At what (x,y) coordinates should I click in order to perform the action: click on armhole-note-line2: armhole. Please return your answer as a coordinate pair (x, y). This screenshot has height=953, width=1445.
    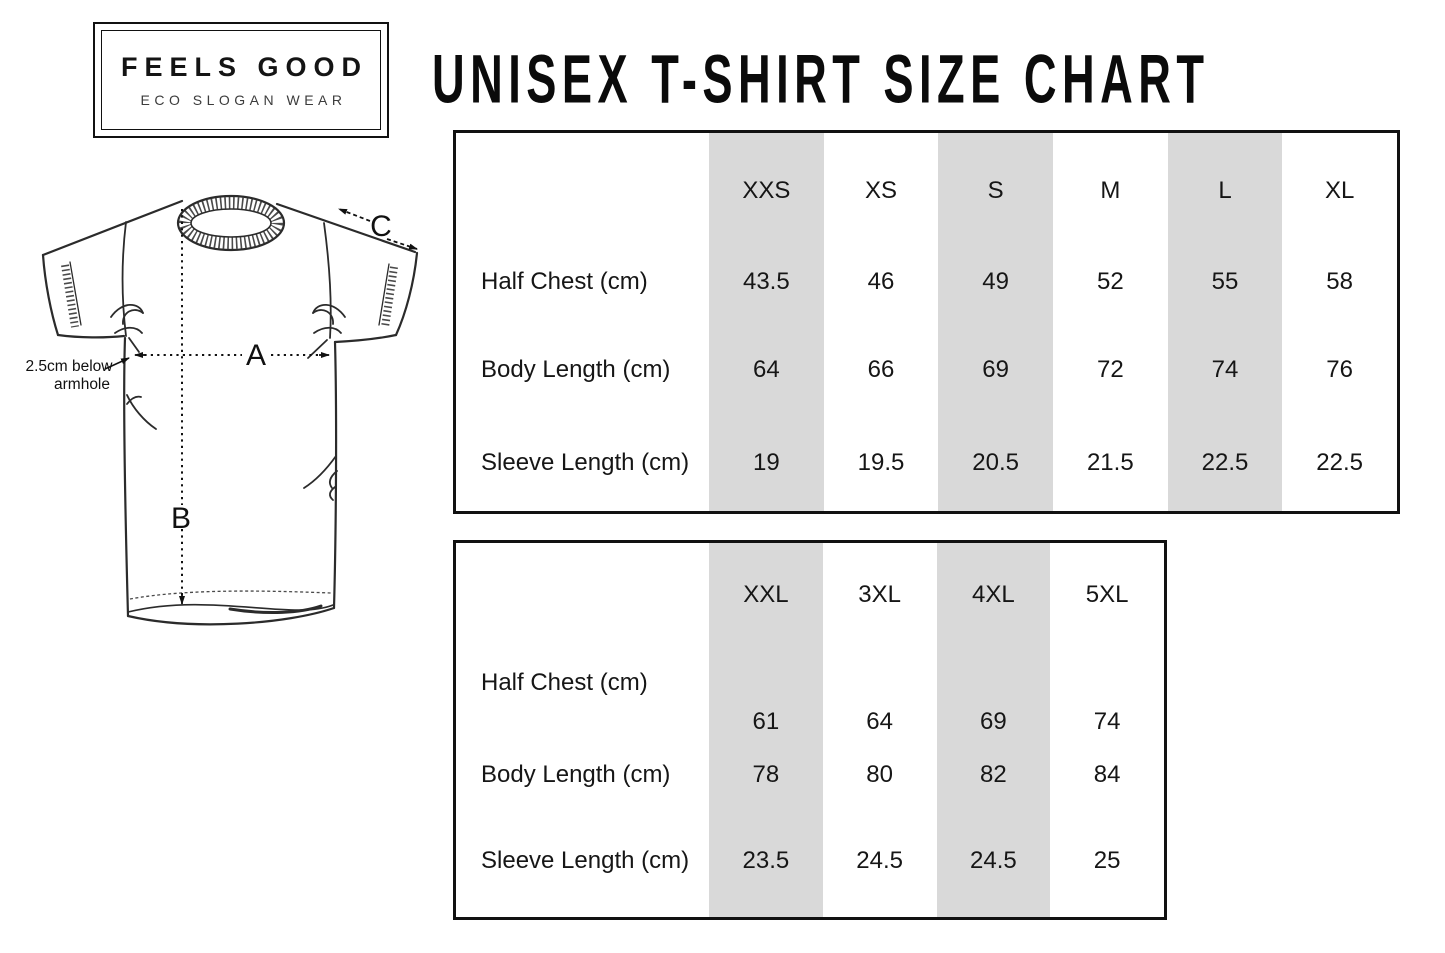
    Looking at the image, I should click on (82, 384).